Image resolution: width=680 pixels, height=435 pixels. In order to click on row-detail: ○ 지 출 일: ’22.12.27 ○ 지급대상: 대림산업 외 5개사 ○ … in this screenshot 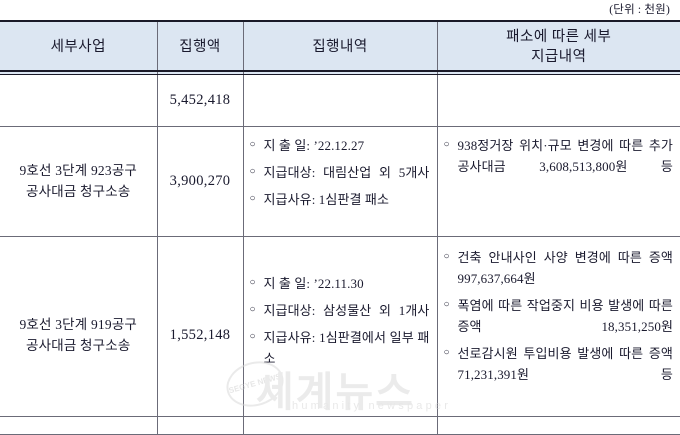, I will do `click(340, 181)`.